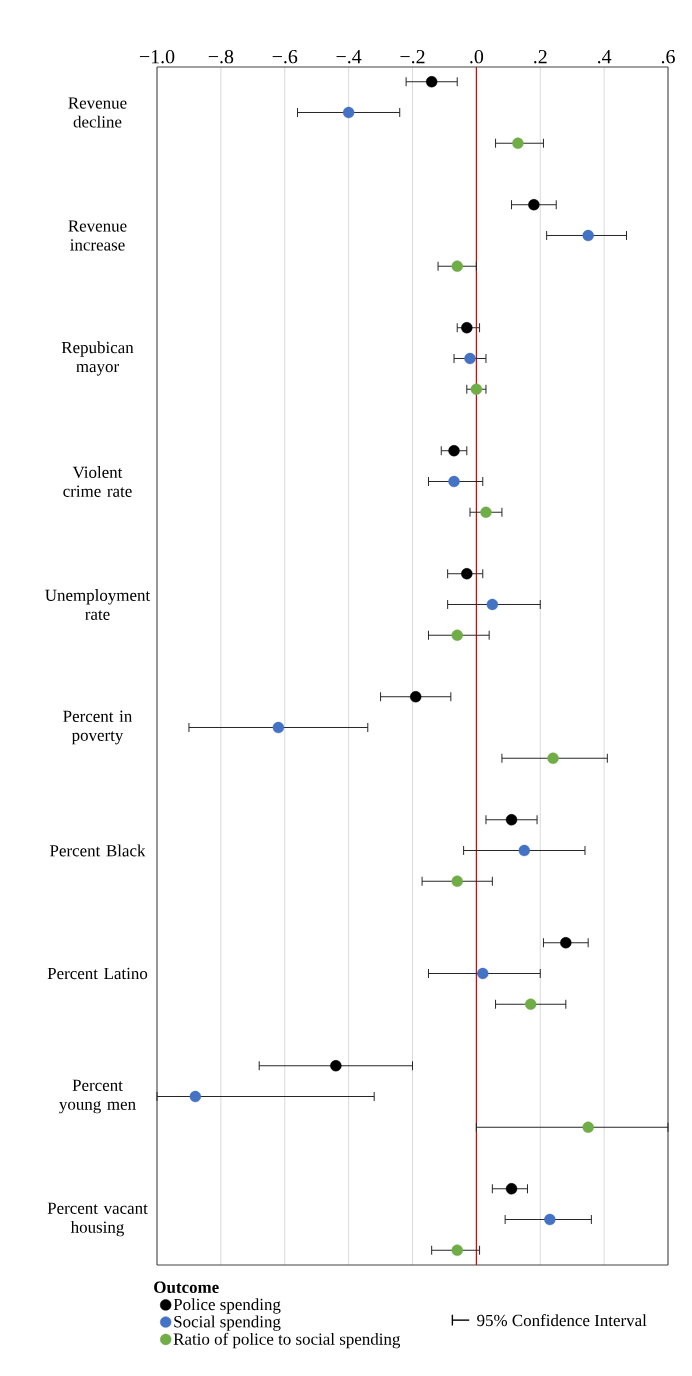 This screenshot has height=1376, width=692. I want to click on y-tick-label: Percent young men, so click(97, 1096).